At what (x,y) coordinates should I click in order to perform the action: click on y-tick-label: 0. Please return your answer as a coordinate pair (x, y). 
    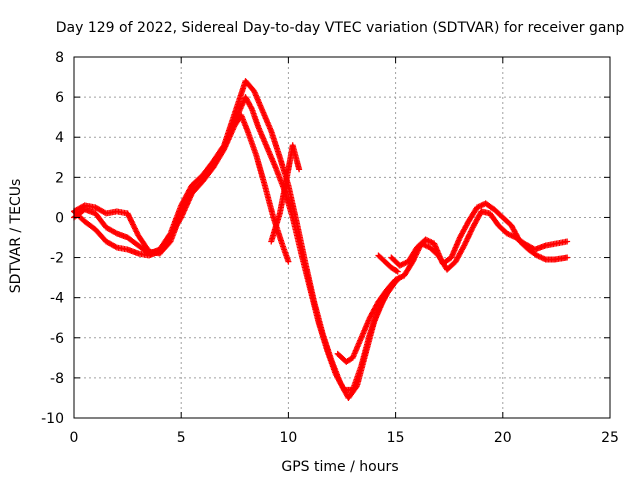
    Looking at the image, I should click on (59, 218).